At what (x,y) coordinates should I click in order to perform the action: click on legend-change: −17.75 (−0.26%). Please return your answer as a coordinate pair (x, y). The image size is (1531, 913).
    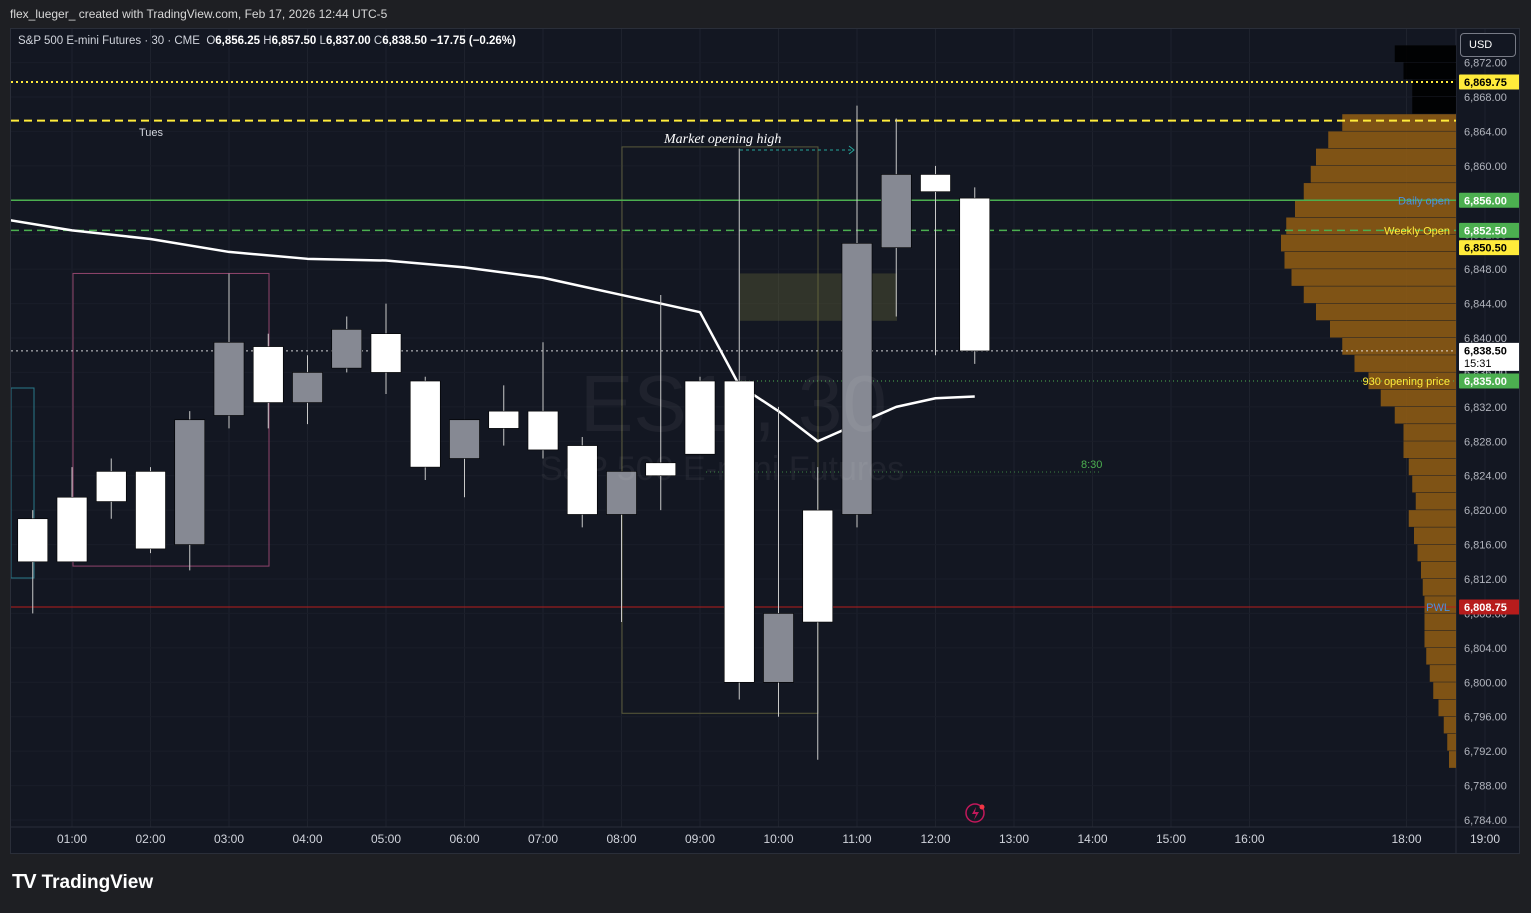
    Looking at the image, I should click on (473, 41).